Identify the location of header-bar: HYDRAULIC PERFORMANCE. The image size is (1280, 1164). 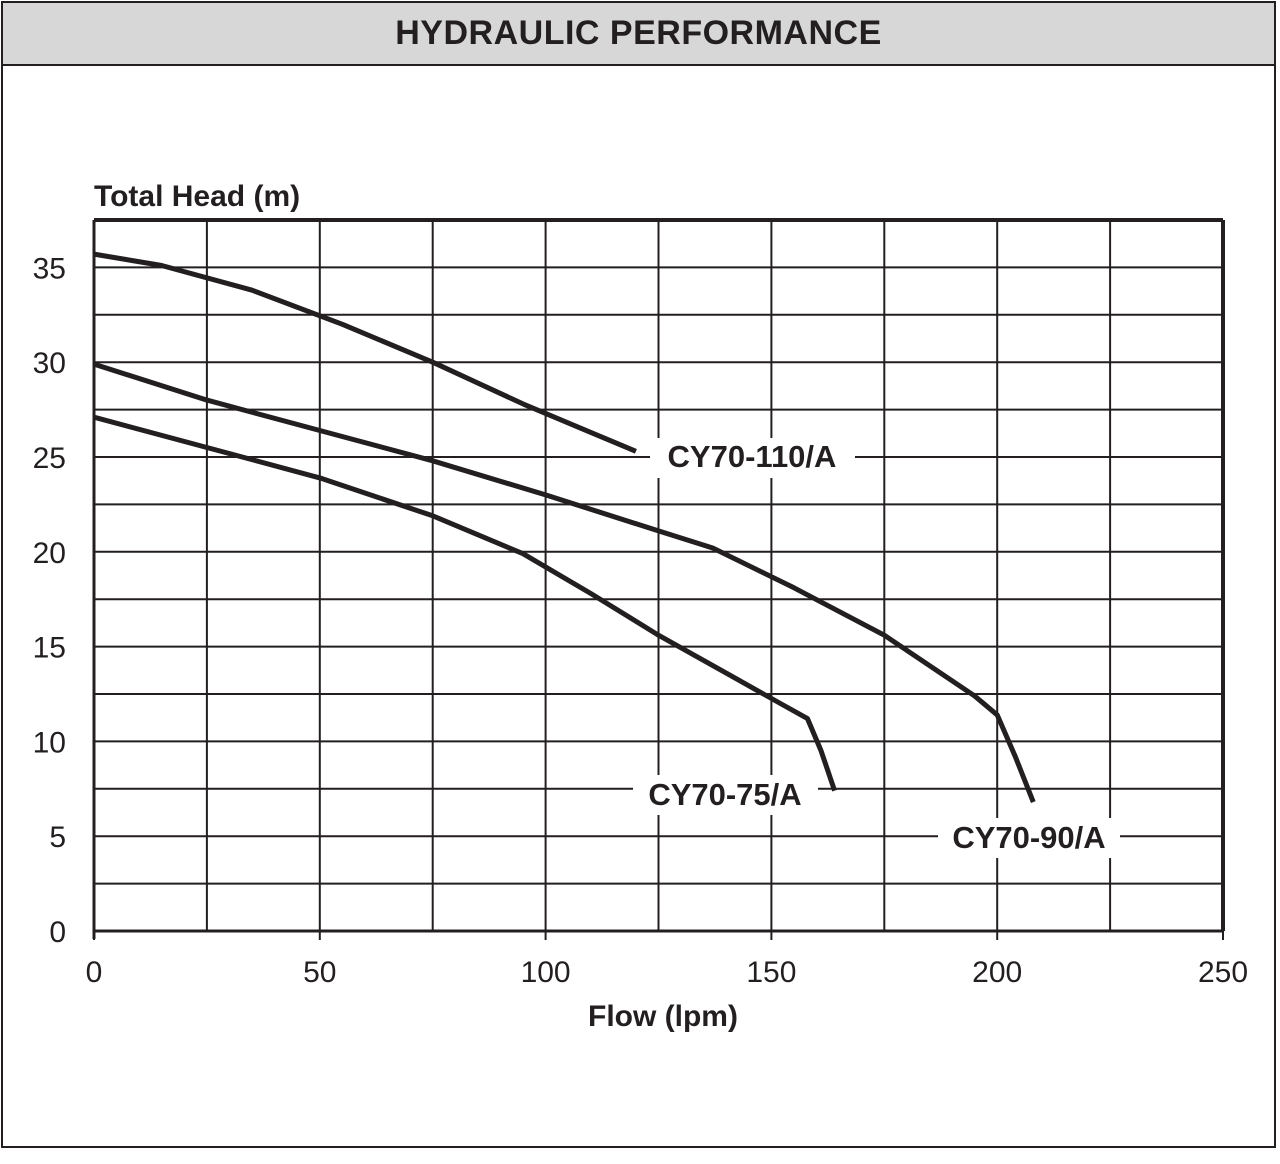
(638, 34).